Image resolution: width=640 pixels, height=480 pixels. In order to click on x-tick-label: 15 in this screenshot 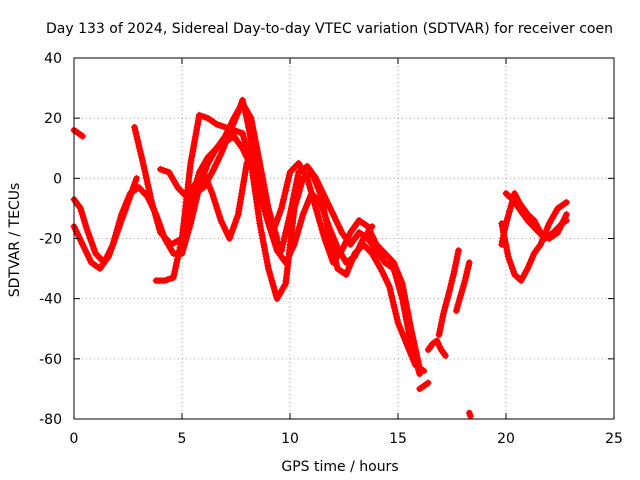, I will do `click(398, 439)`.